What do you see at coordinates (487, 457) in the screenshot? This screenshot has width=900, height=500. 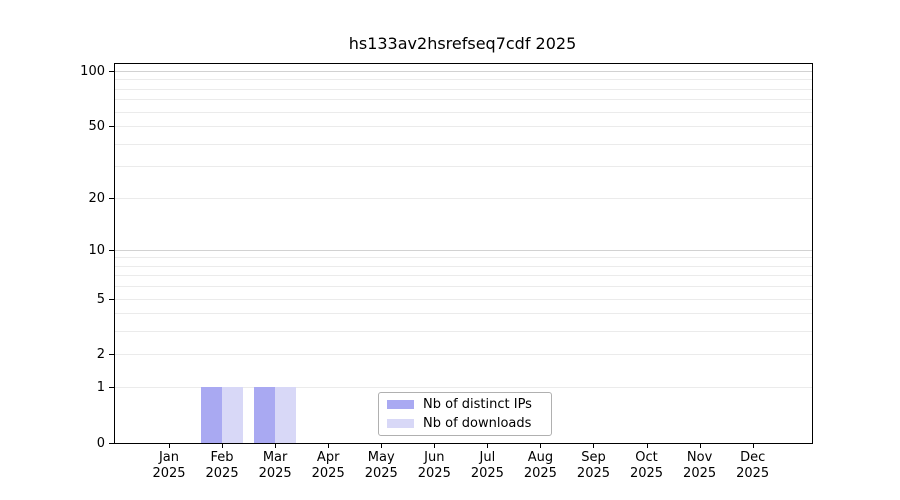 I see `x-tick-month: Jul` at bounding box center [487, 457].